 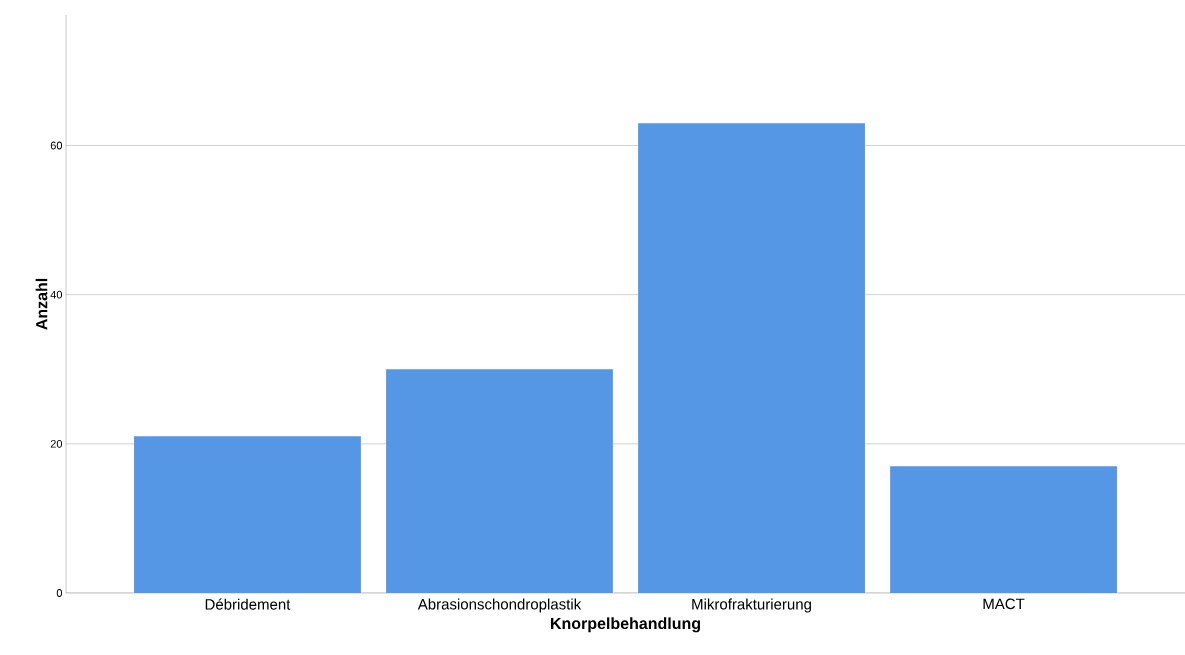 What do you see at coordinates (1004, 604) in the screenshot?
I see `x-tick-label: MACT` at bounding box center [1004, 604].